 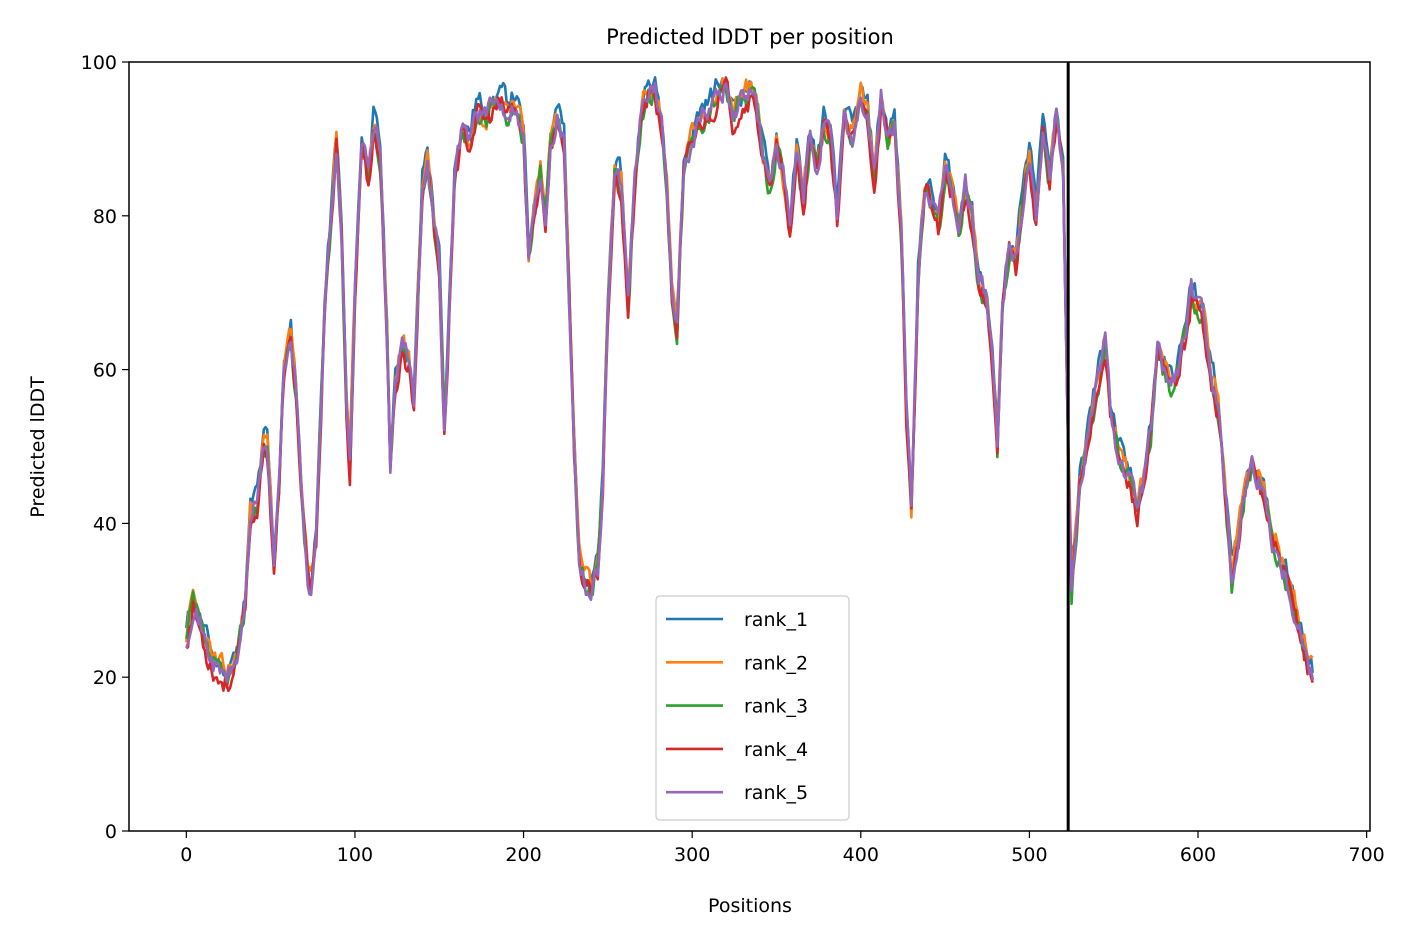 I want to click on legend-label: rank_4, so click(x=776, y=750).